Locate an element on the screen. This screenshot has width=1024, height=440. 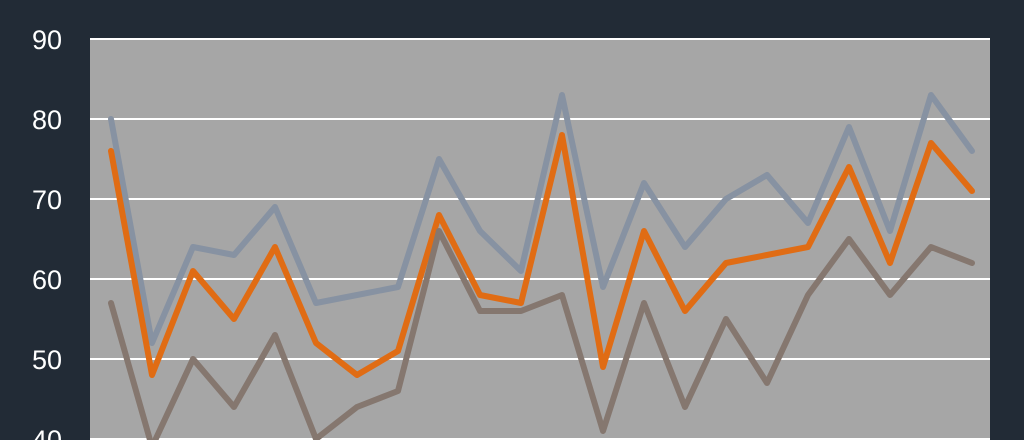
y-tick-label-90: 90 is located at coordinates (47, 40).